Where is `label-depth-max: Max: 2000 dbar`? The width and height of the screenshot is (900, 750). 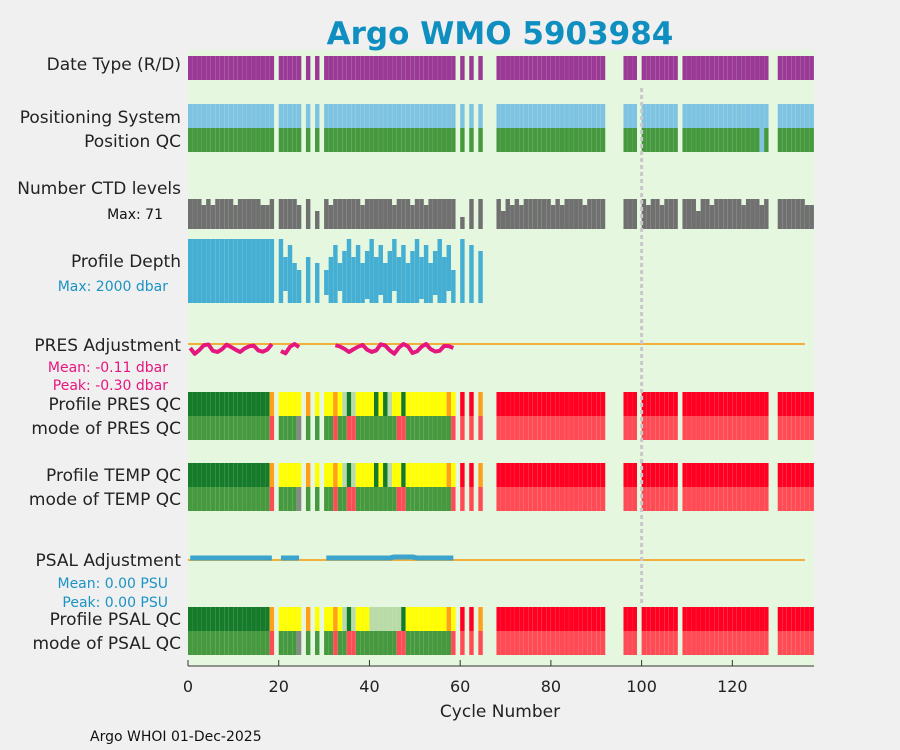
label-depth-max: Max: 2000 dbar is located at coordinates (113, 287).